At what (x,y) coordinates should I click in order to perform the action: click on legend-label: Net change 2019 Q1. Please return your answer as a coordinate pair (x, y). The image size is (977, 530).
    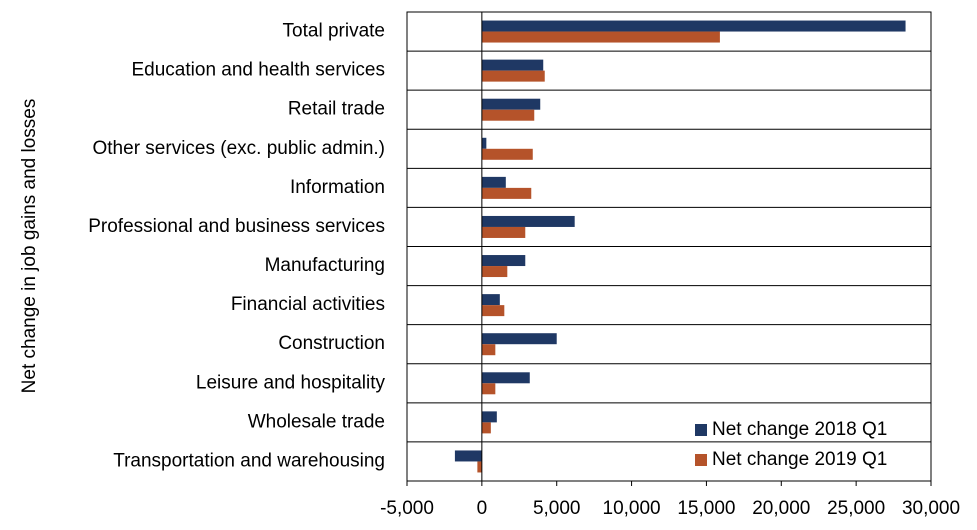
    Looking at the image, I should click on (799, 459).